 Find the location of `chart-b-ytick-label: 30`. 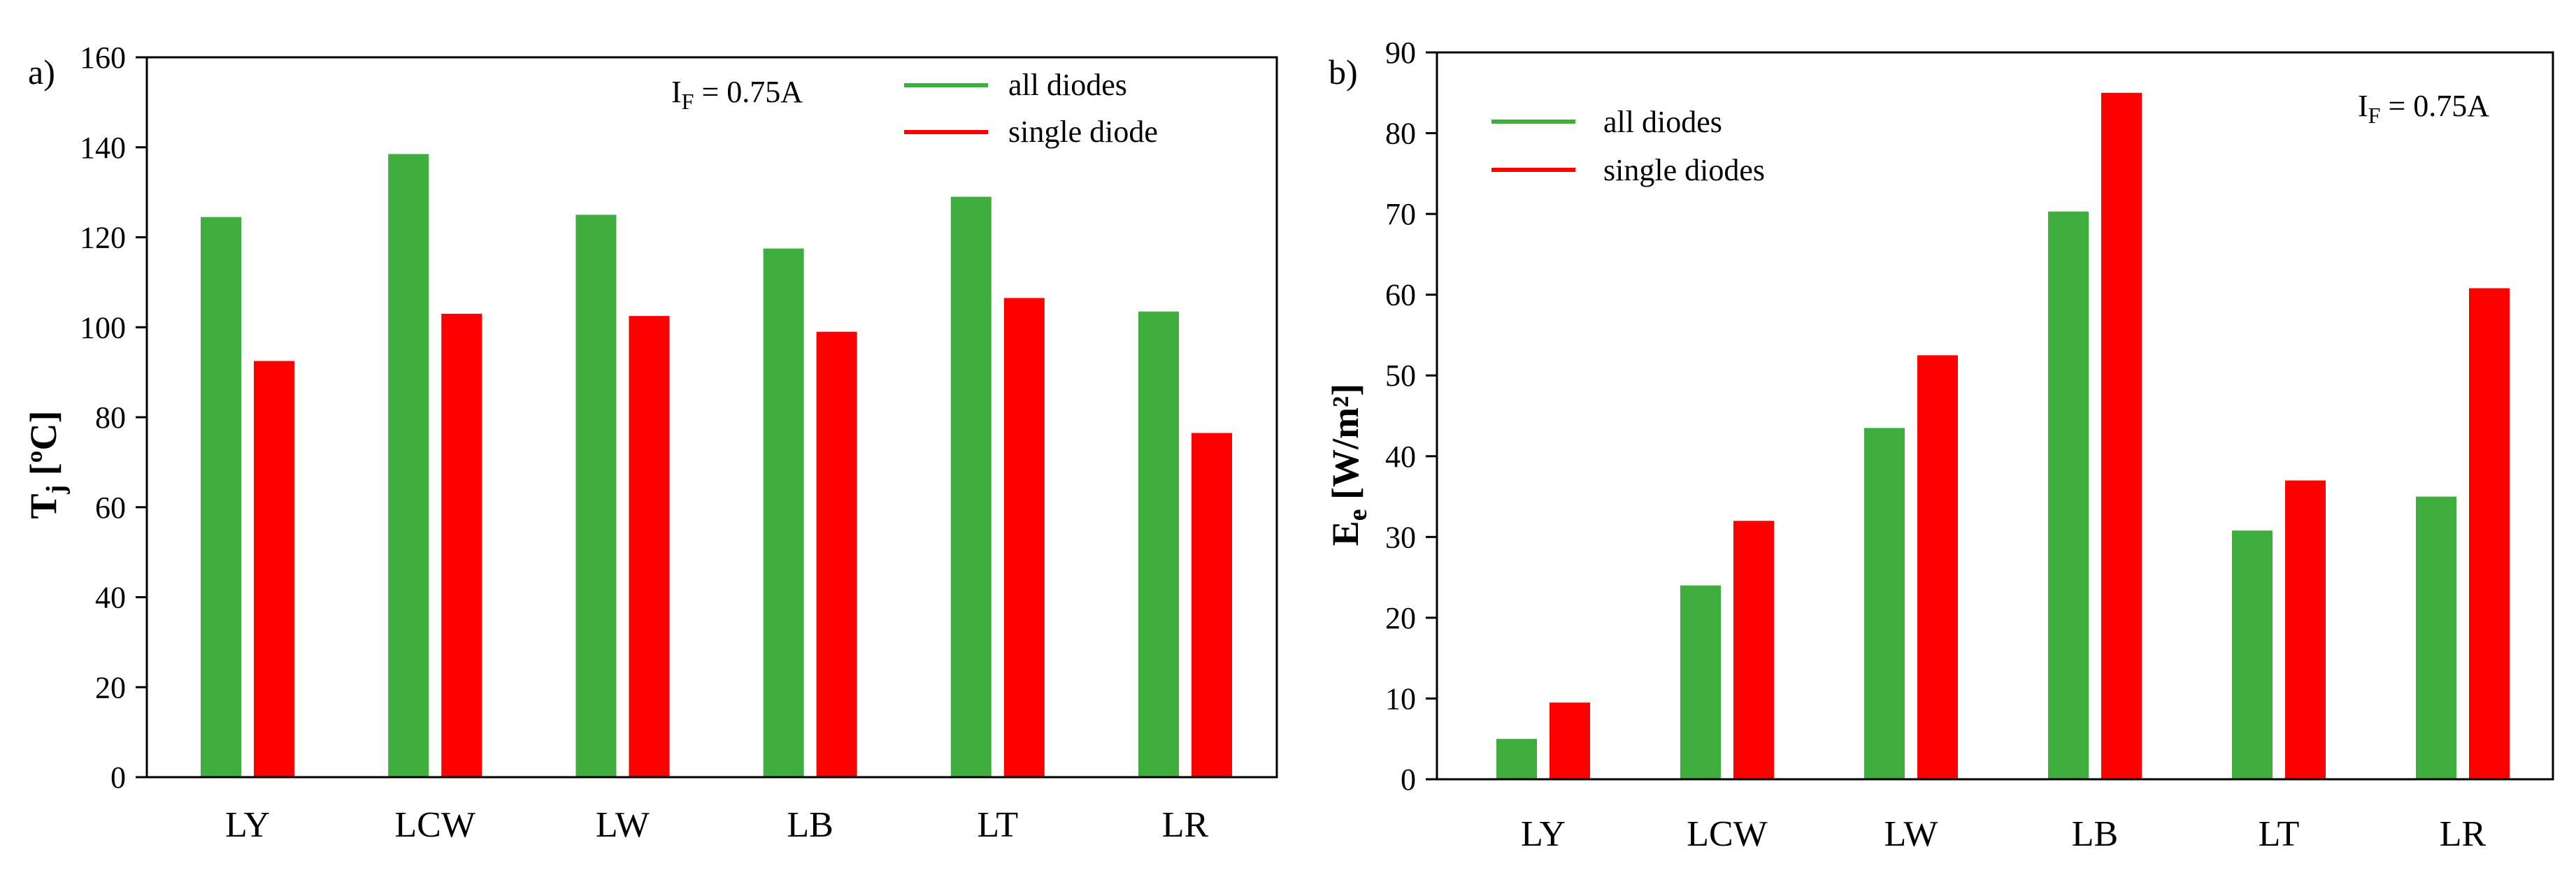

chart-b-ytick-label: 30 is located at coordinates (1400, 537).